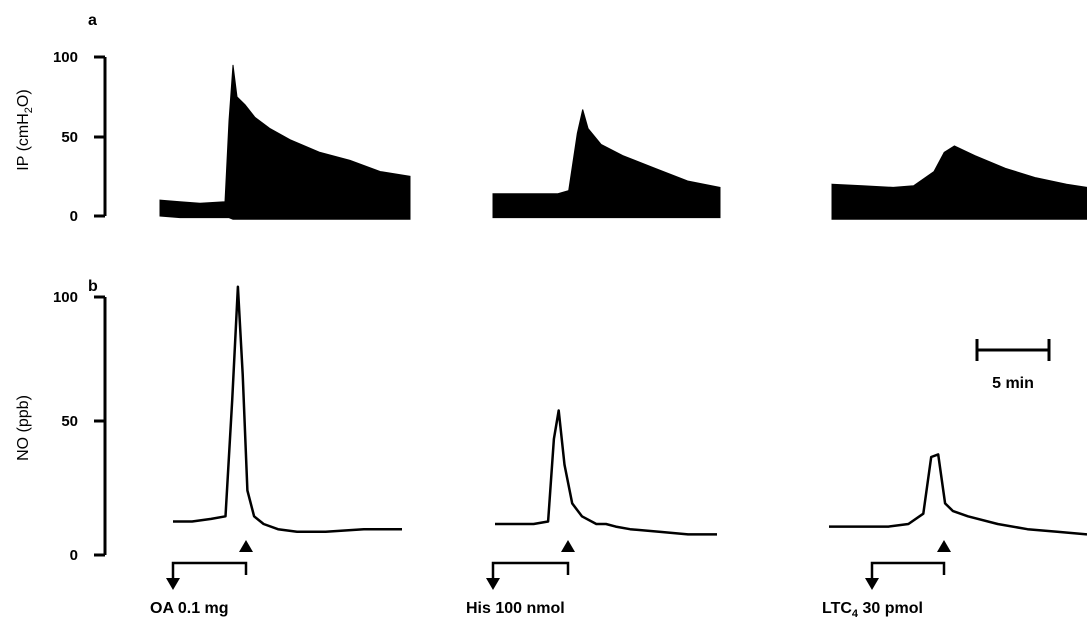 The height and width of the screenshot is (618, 1087). Describe the element at coordinates (515, 608) in the screenshot. I see `challenge-label-his: His 100 nmol` at that location.